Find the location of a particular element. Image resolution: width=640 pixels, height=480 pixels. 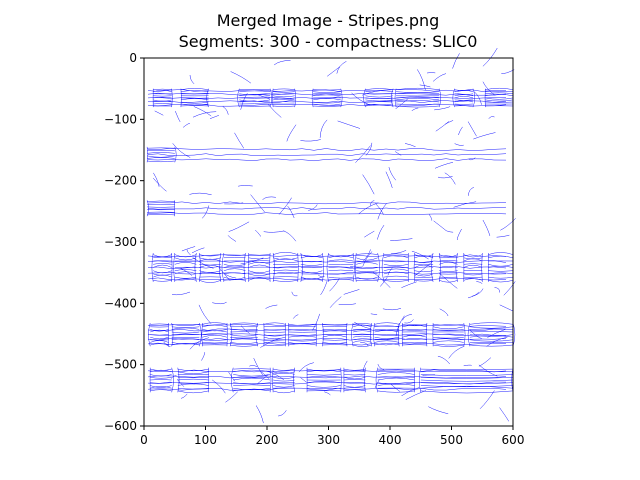

y-tick-label: −400 is located at coordinates (120, 303).